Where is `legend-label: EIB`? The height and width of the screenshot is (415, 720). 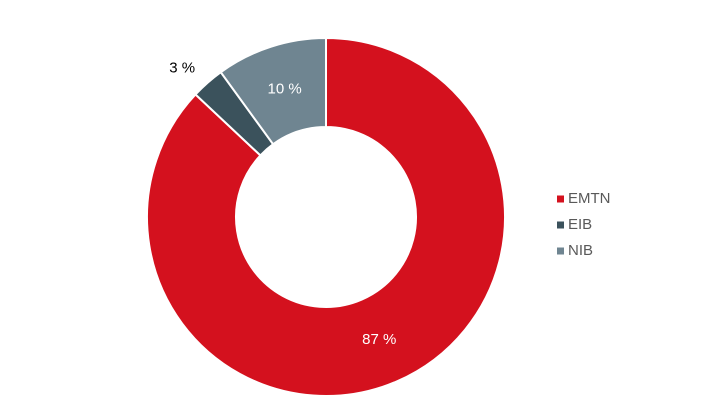
legend-label: EIB is located at coordinates (580, 224).